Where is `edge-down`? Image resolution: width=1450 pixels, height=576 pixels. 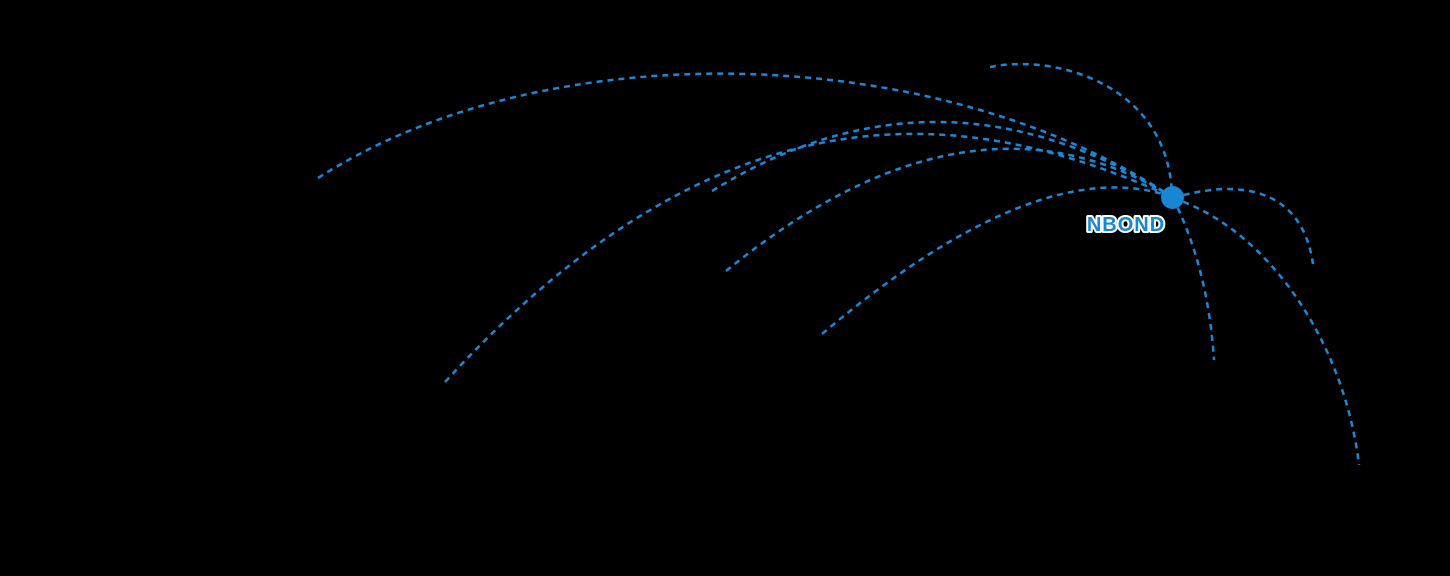 edge-down is located at coordinates (1193, 279).